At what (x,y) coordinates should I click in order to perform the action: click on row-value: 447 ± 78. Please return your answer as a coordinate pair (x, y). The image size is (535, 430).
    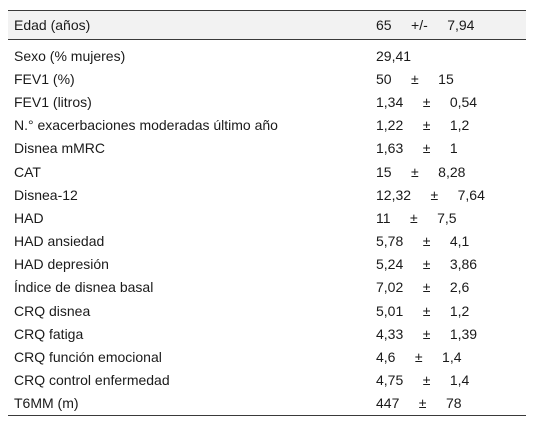
    Looking at the image, I should click on (419, 403).